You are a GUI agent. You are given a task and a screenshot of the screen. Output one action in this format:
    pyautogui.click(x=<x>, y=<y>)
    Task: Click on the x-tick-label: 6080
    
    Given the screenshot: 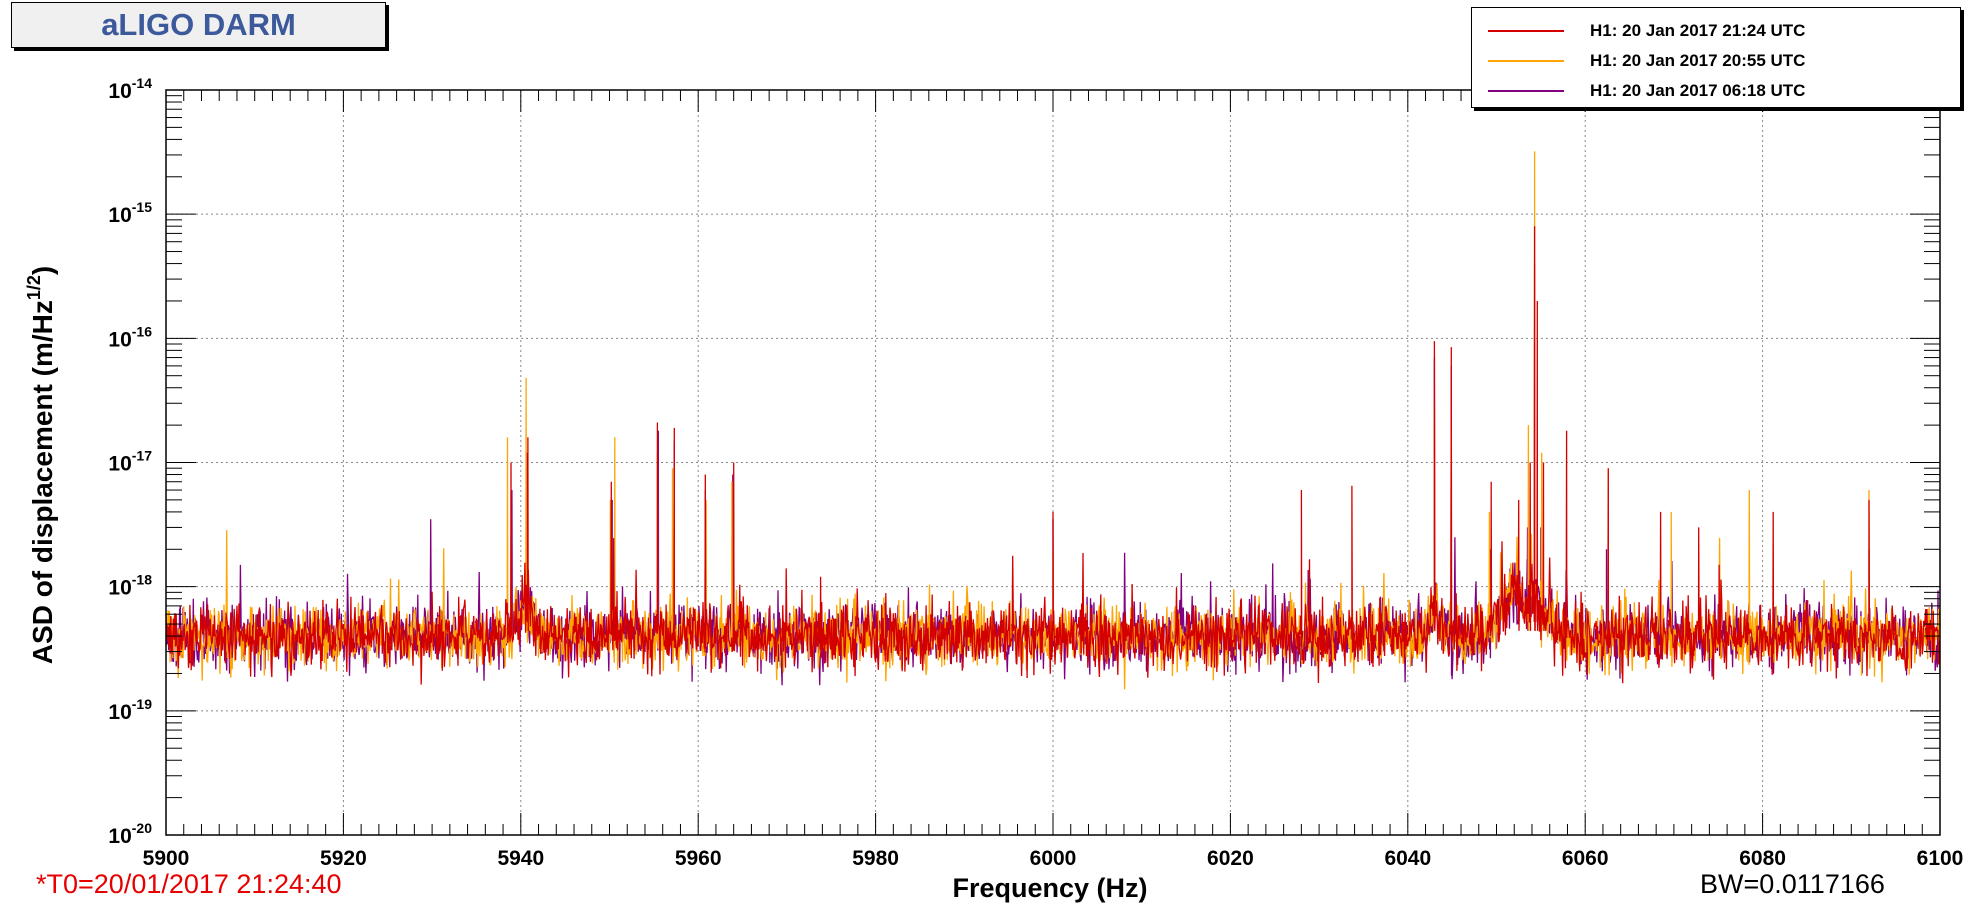 What is the action you would take?
    pyautogui.click(x=1762, y=858)
    